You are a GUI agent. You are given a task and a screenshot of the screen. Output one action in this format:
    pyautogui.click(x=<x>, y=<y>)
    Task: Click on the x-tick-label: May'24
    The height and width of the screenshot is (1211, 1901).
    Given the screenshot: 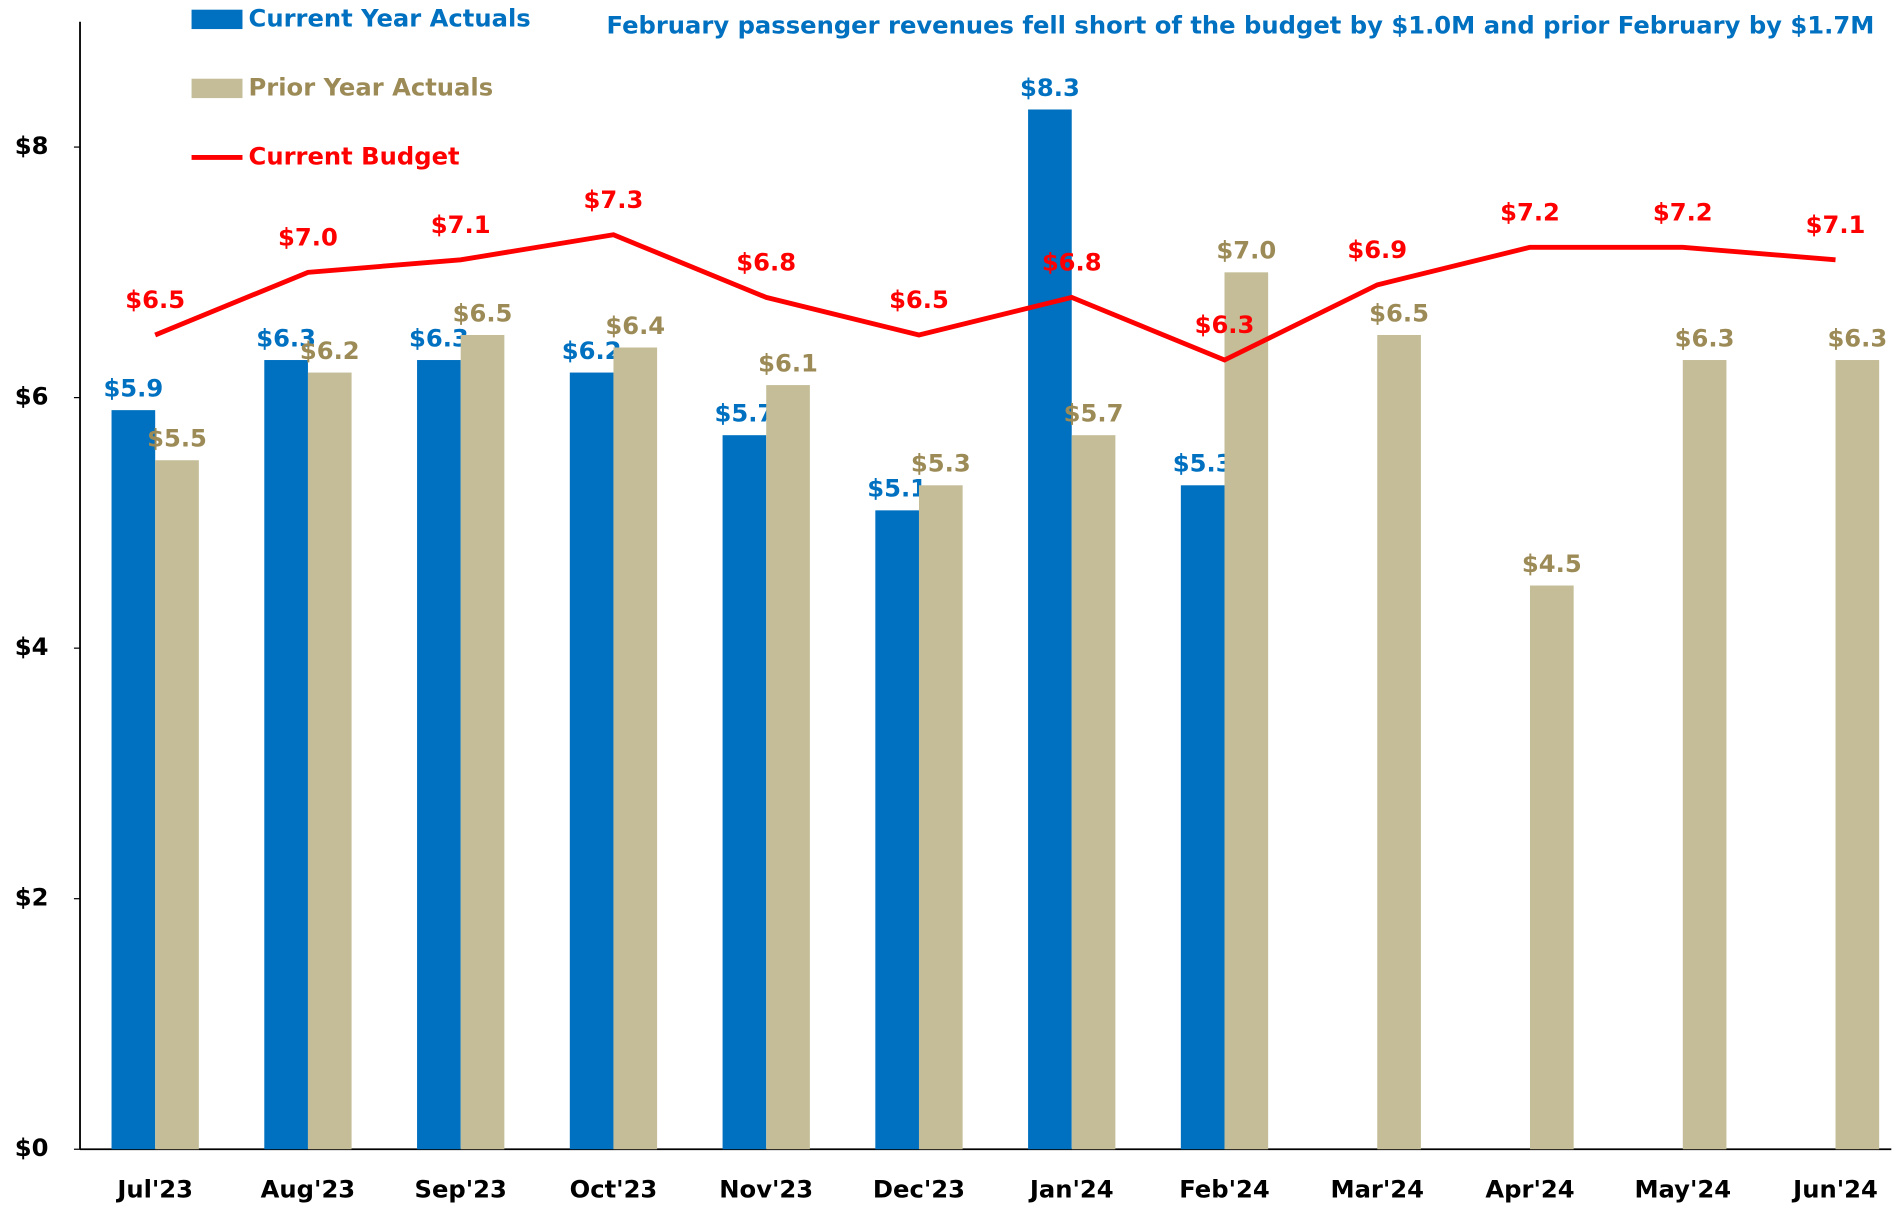 What is the action you would take?
    pyautogui.click(x=1682, y=1189)
    